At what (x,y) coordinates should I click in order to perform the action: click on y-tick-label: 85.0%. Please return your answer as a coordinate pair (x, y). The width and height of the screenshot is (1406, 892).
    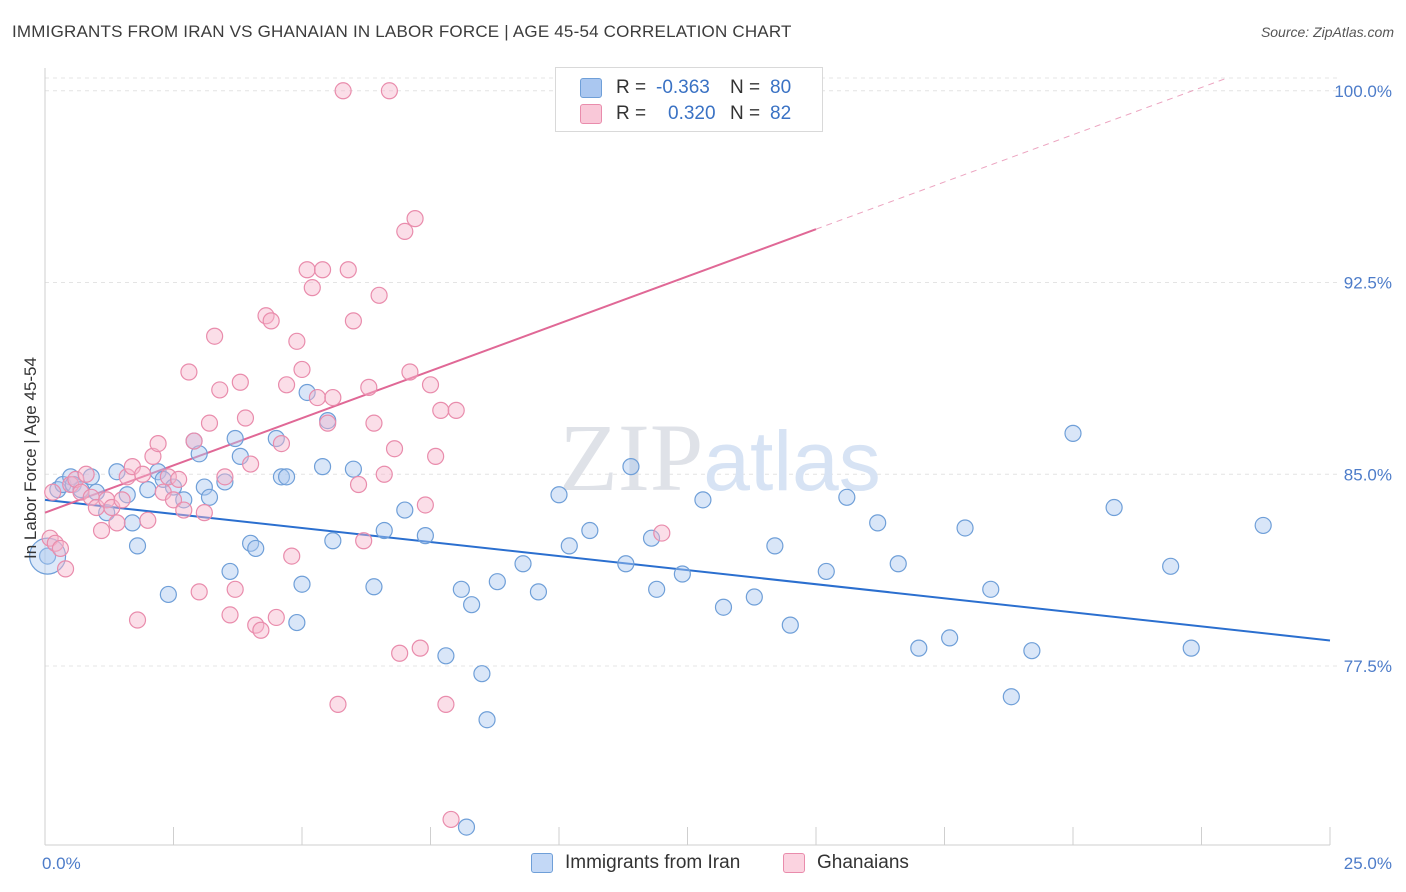
    Looking at the image, I should click on (1368, 474).